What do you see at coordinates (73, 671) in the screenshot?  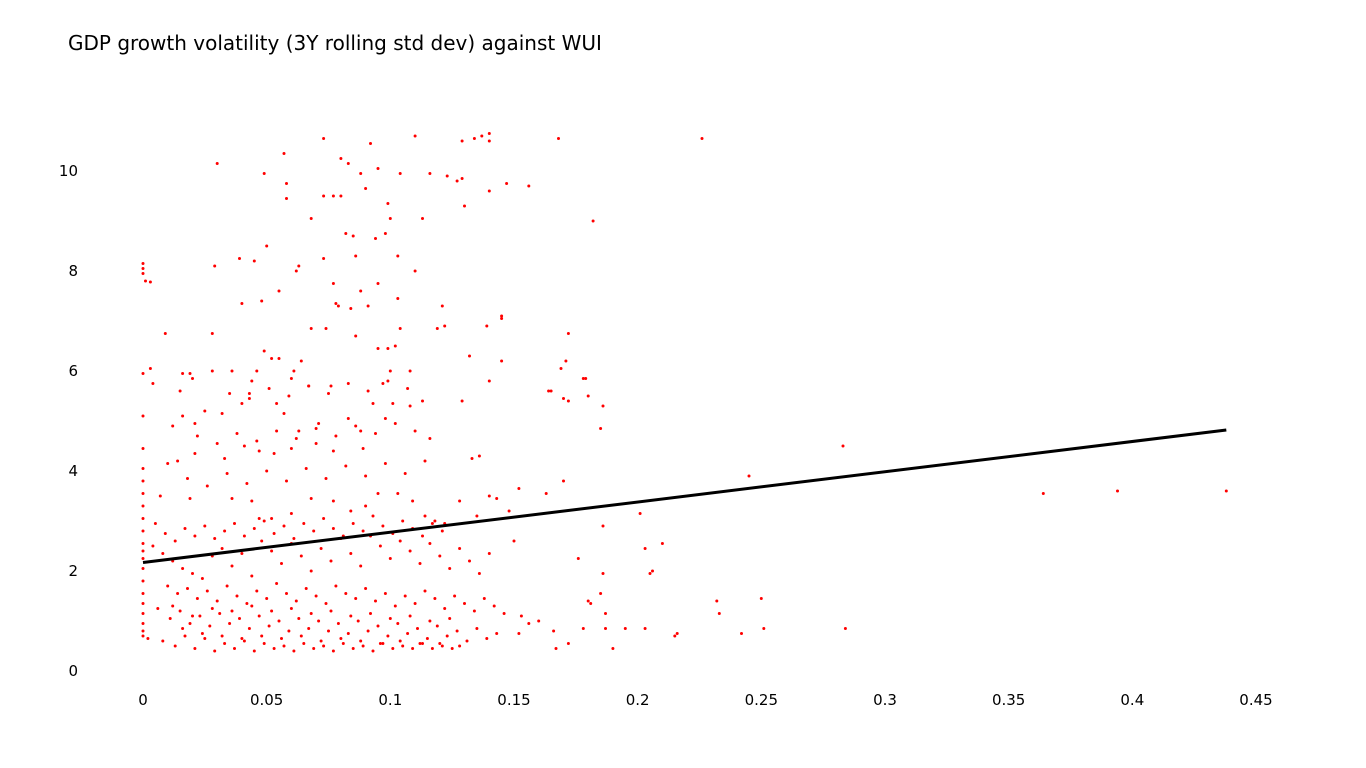 I see `y-tick-label: 0` at bounding box center [73, 671].